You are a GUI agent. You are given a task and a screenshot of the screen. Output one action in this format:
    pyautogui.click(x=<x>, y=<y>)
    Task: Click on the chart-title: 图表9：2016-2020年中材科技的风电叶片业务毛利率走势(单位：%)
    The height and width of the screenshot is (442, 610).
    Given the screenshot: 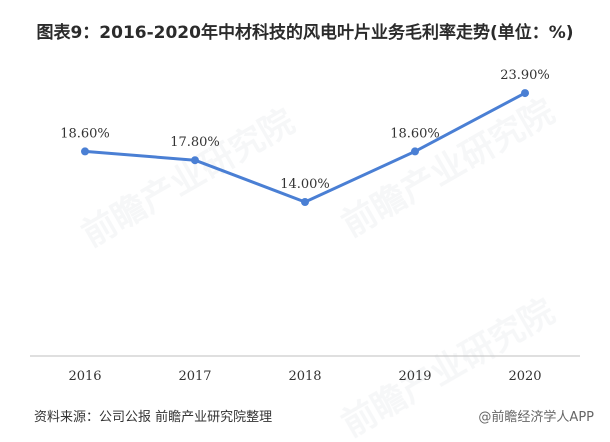 What is the action you would take?
    pyautogui.click(x=305, y=33)
    